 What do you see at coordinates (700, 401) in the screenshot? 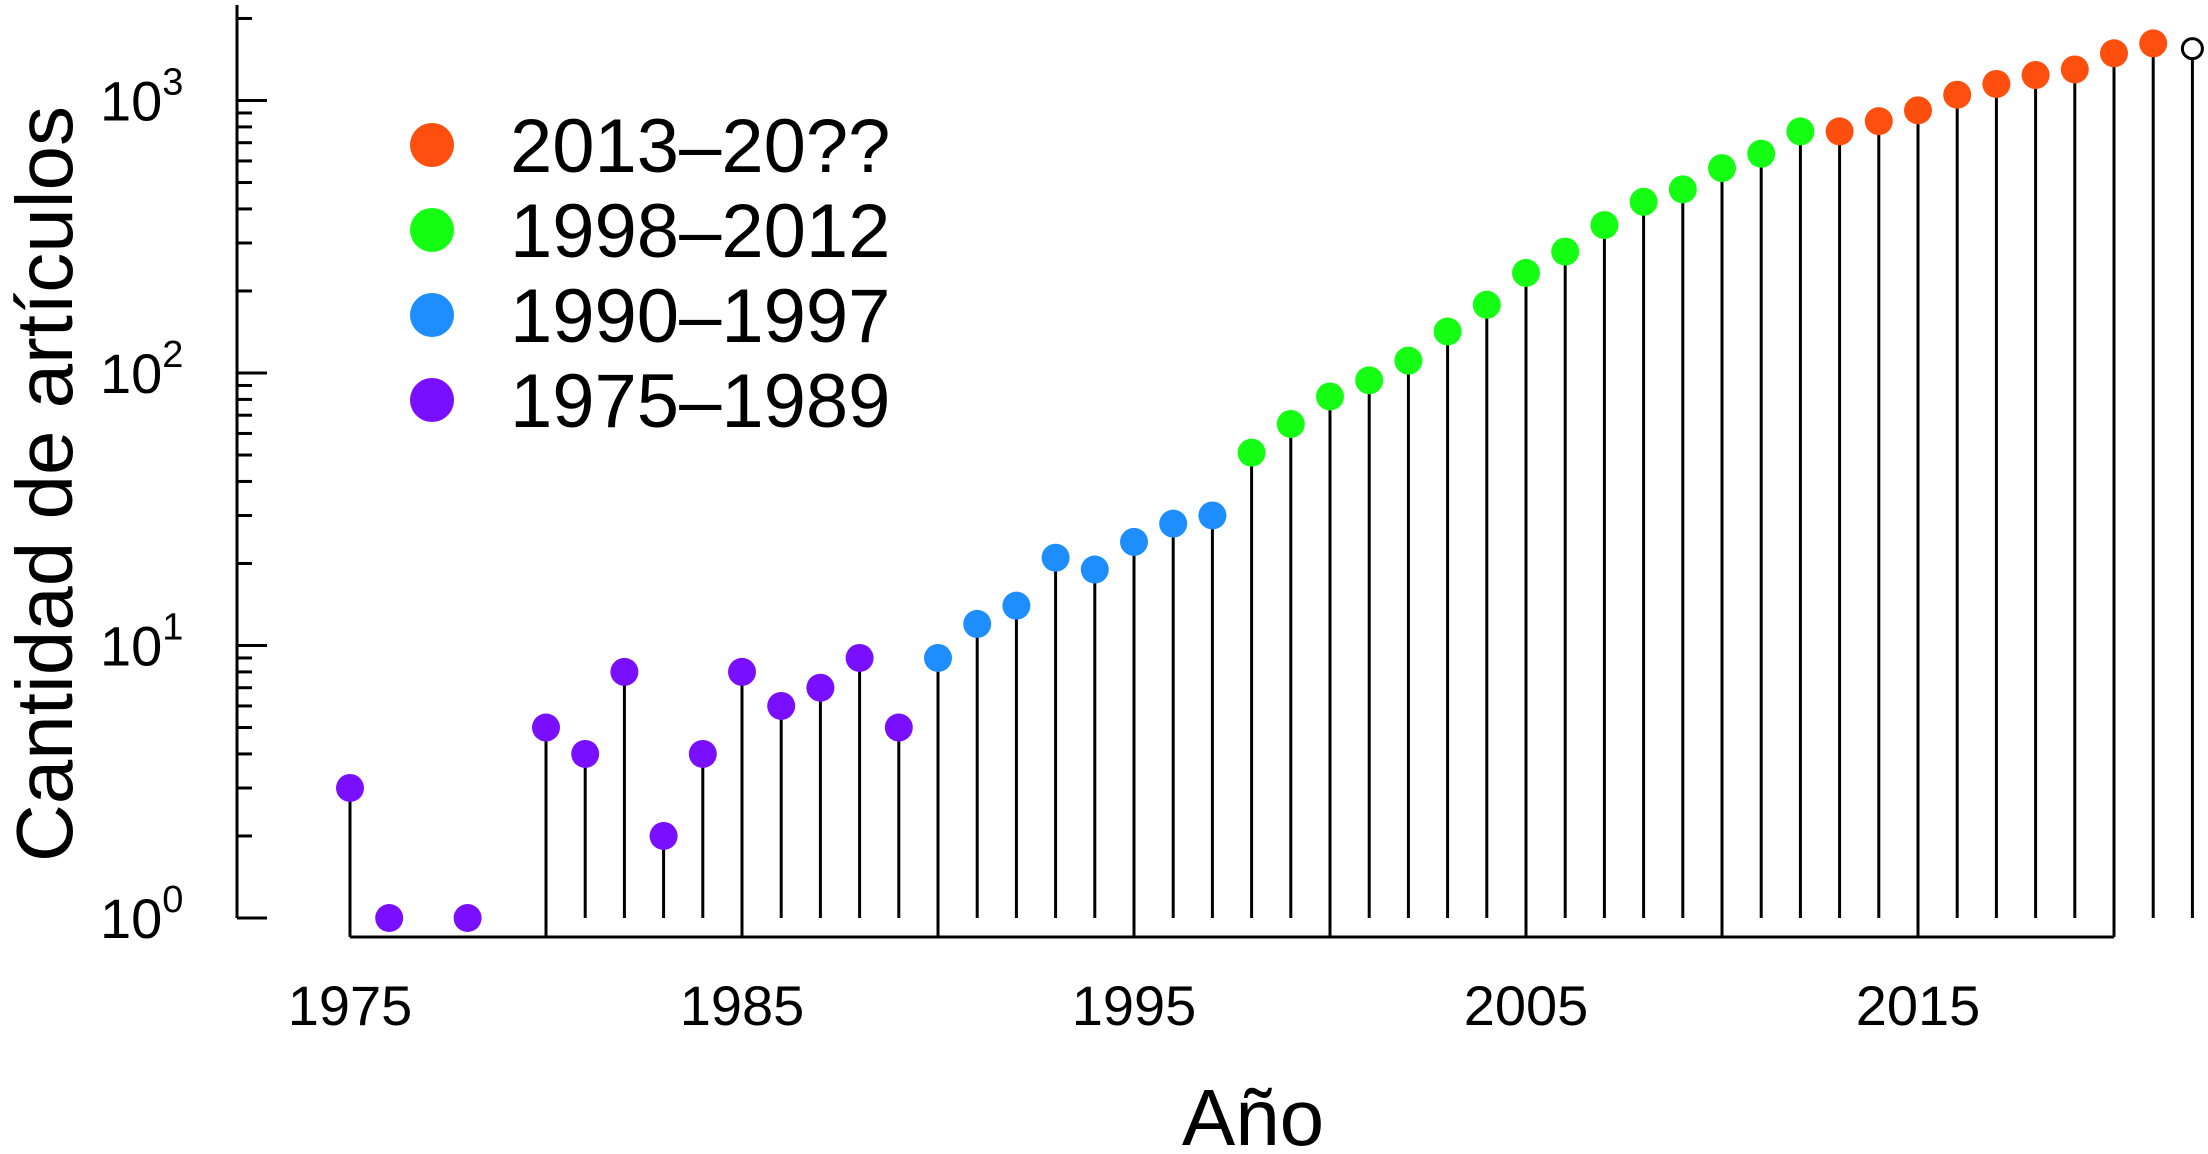
I see `legend-label: 1975–1989` at bounding box center [700, 401].